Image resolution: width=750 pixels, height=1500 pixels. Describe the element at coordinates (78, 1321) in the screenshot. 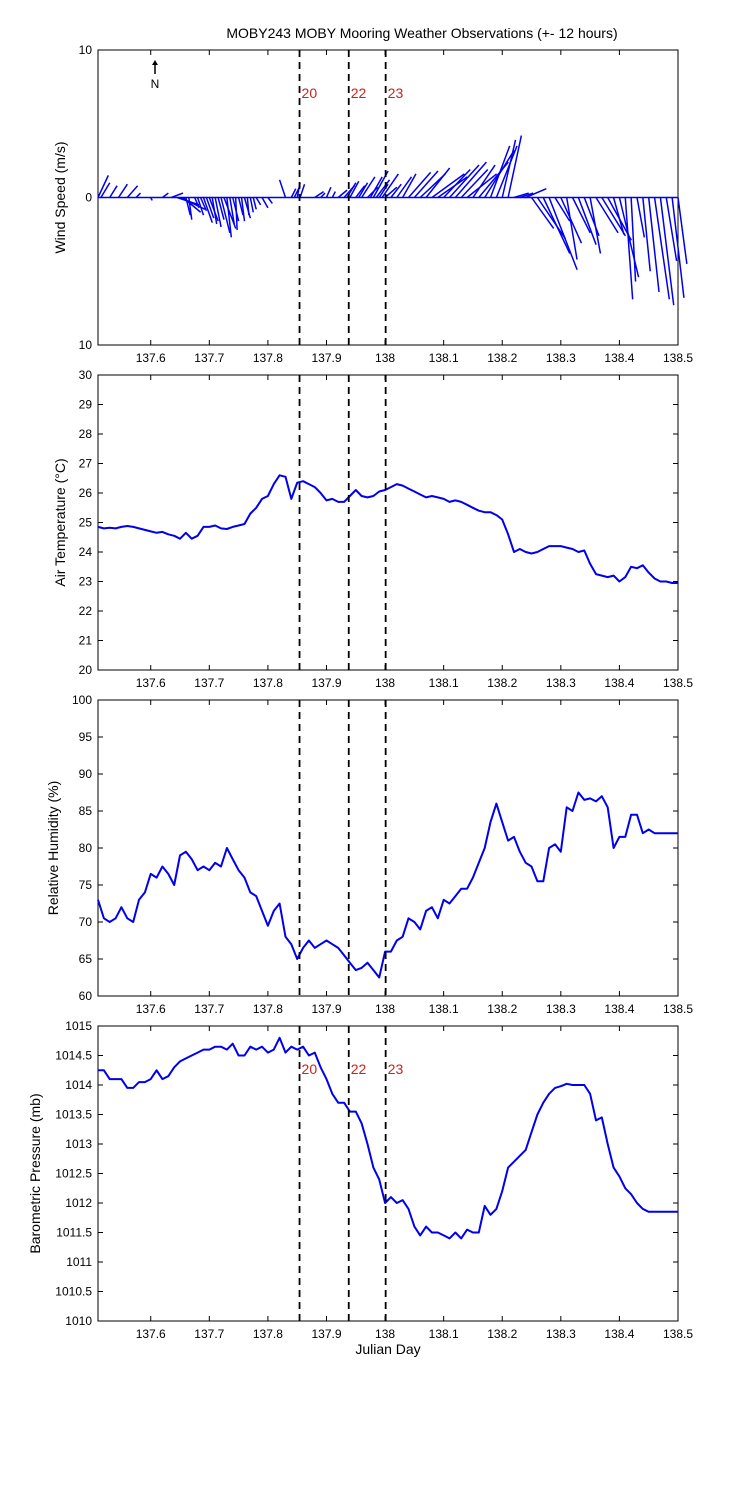

I see `y-tick-label: 1010` at that location.